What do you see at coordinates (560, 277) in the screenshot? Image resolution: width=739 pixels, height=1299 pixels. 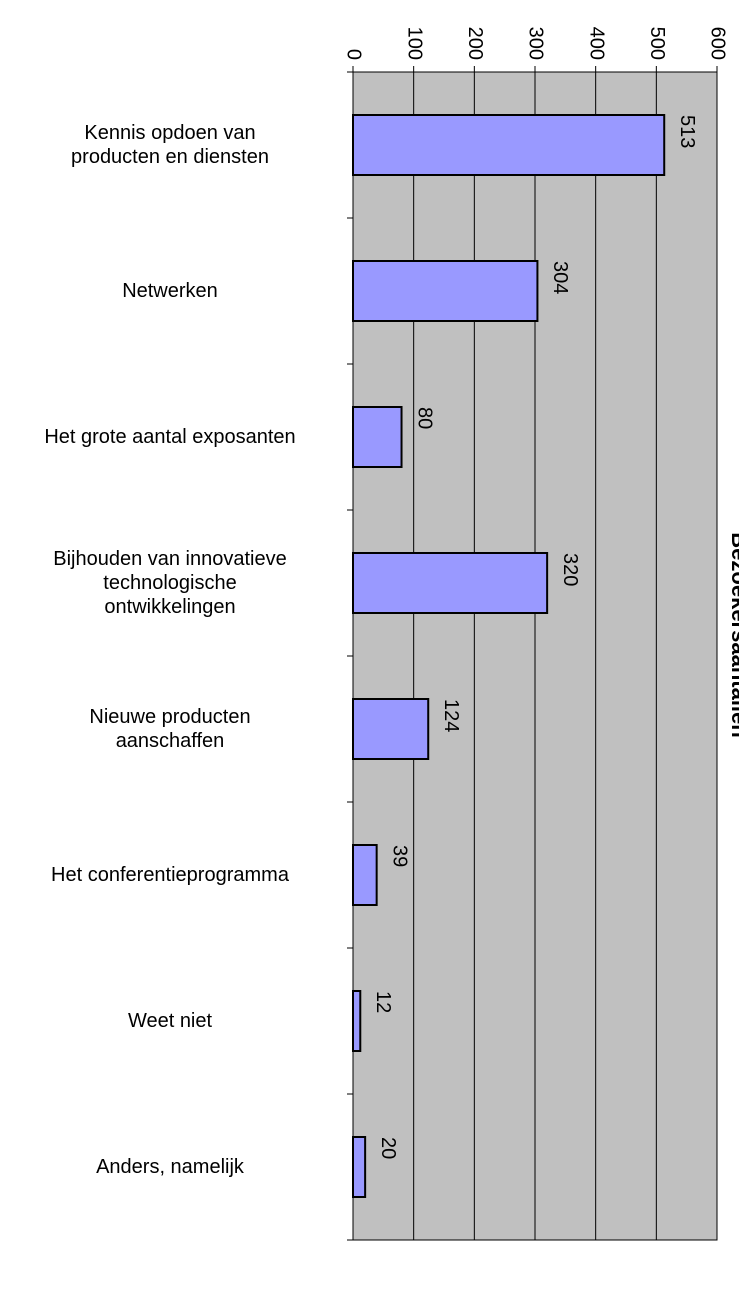 I see `data-label: 304` at bounding box center [560, 277].